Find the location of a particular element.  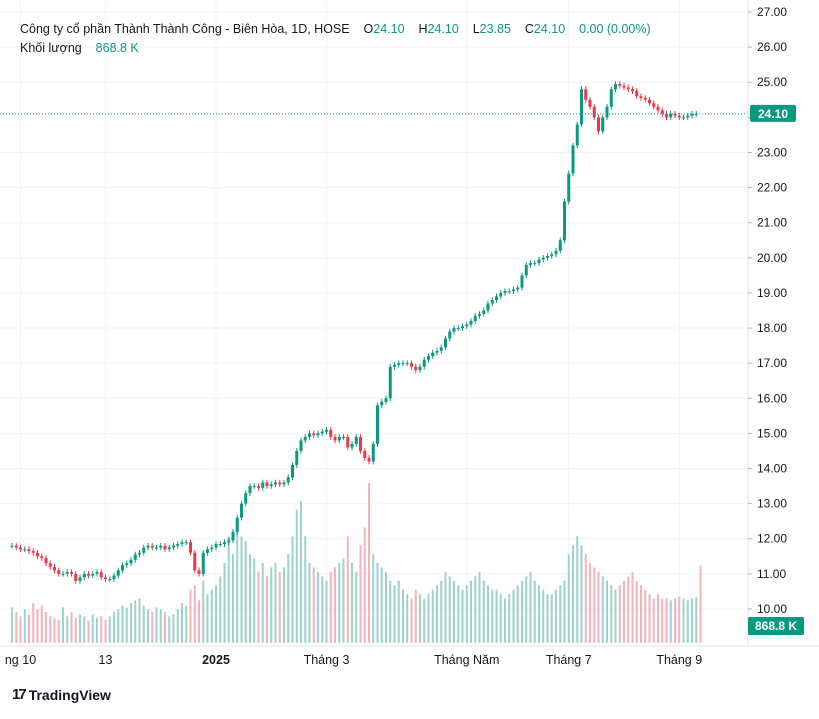

y-tick-label: 21.00 is located at coordinates (772, 223).